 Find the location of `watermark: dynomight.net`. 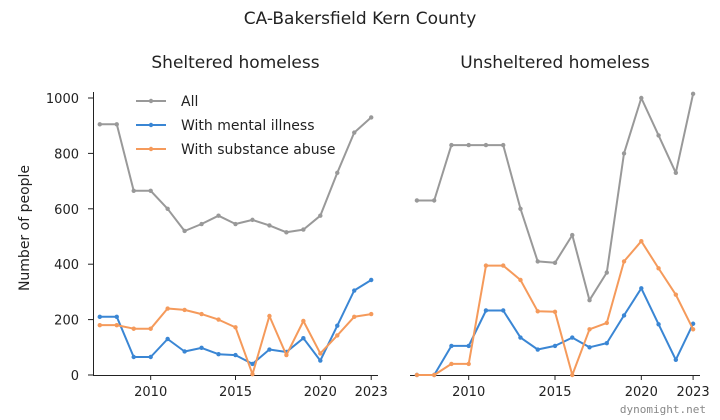

watermark: dynomight.net is located at coordinates (663, 409).